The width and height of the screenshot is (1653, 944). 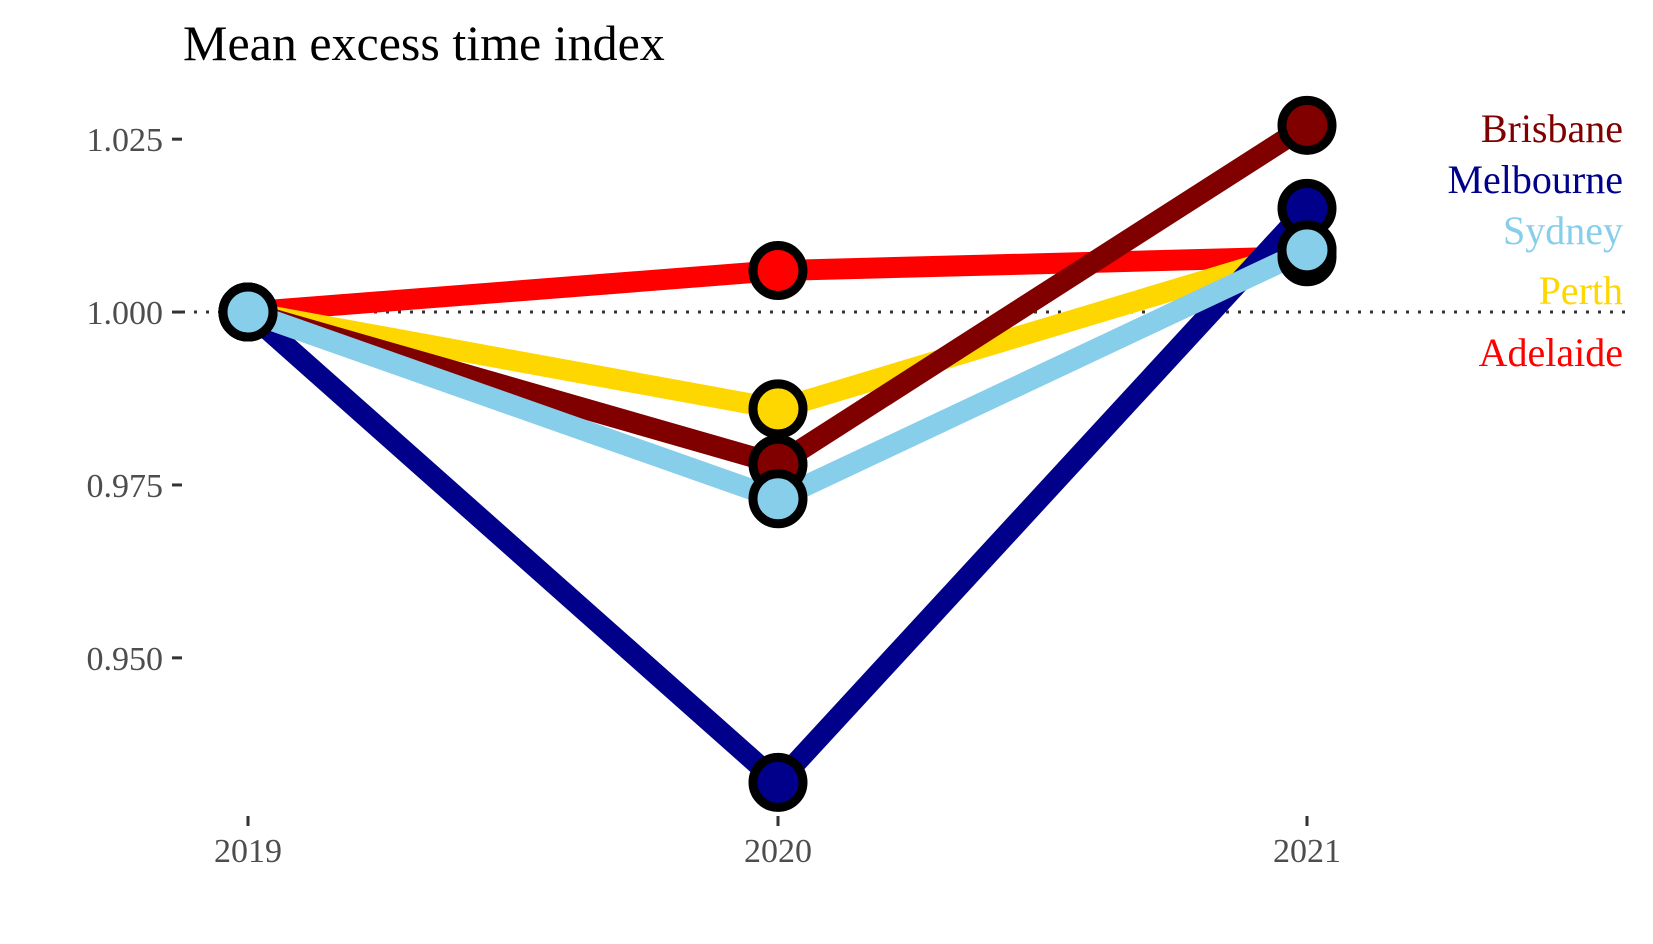 What do you see at coordinates (1552, 128) in the screenshot?
I see `series-label-brisbane: Brisbane` at bounding box center [1552, 128].